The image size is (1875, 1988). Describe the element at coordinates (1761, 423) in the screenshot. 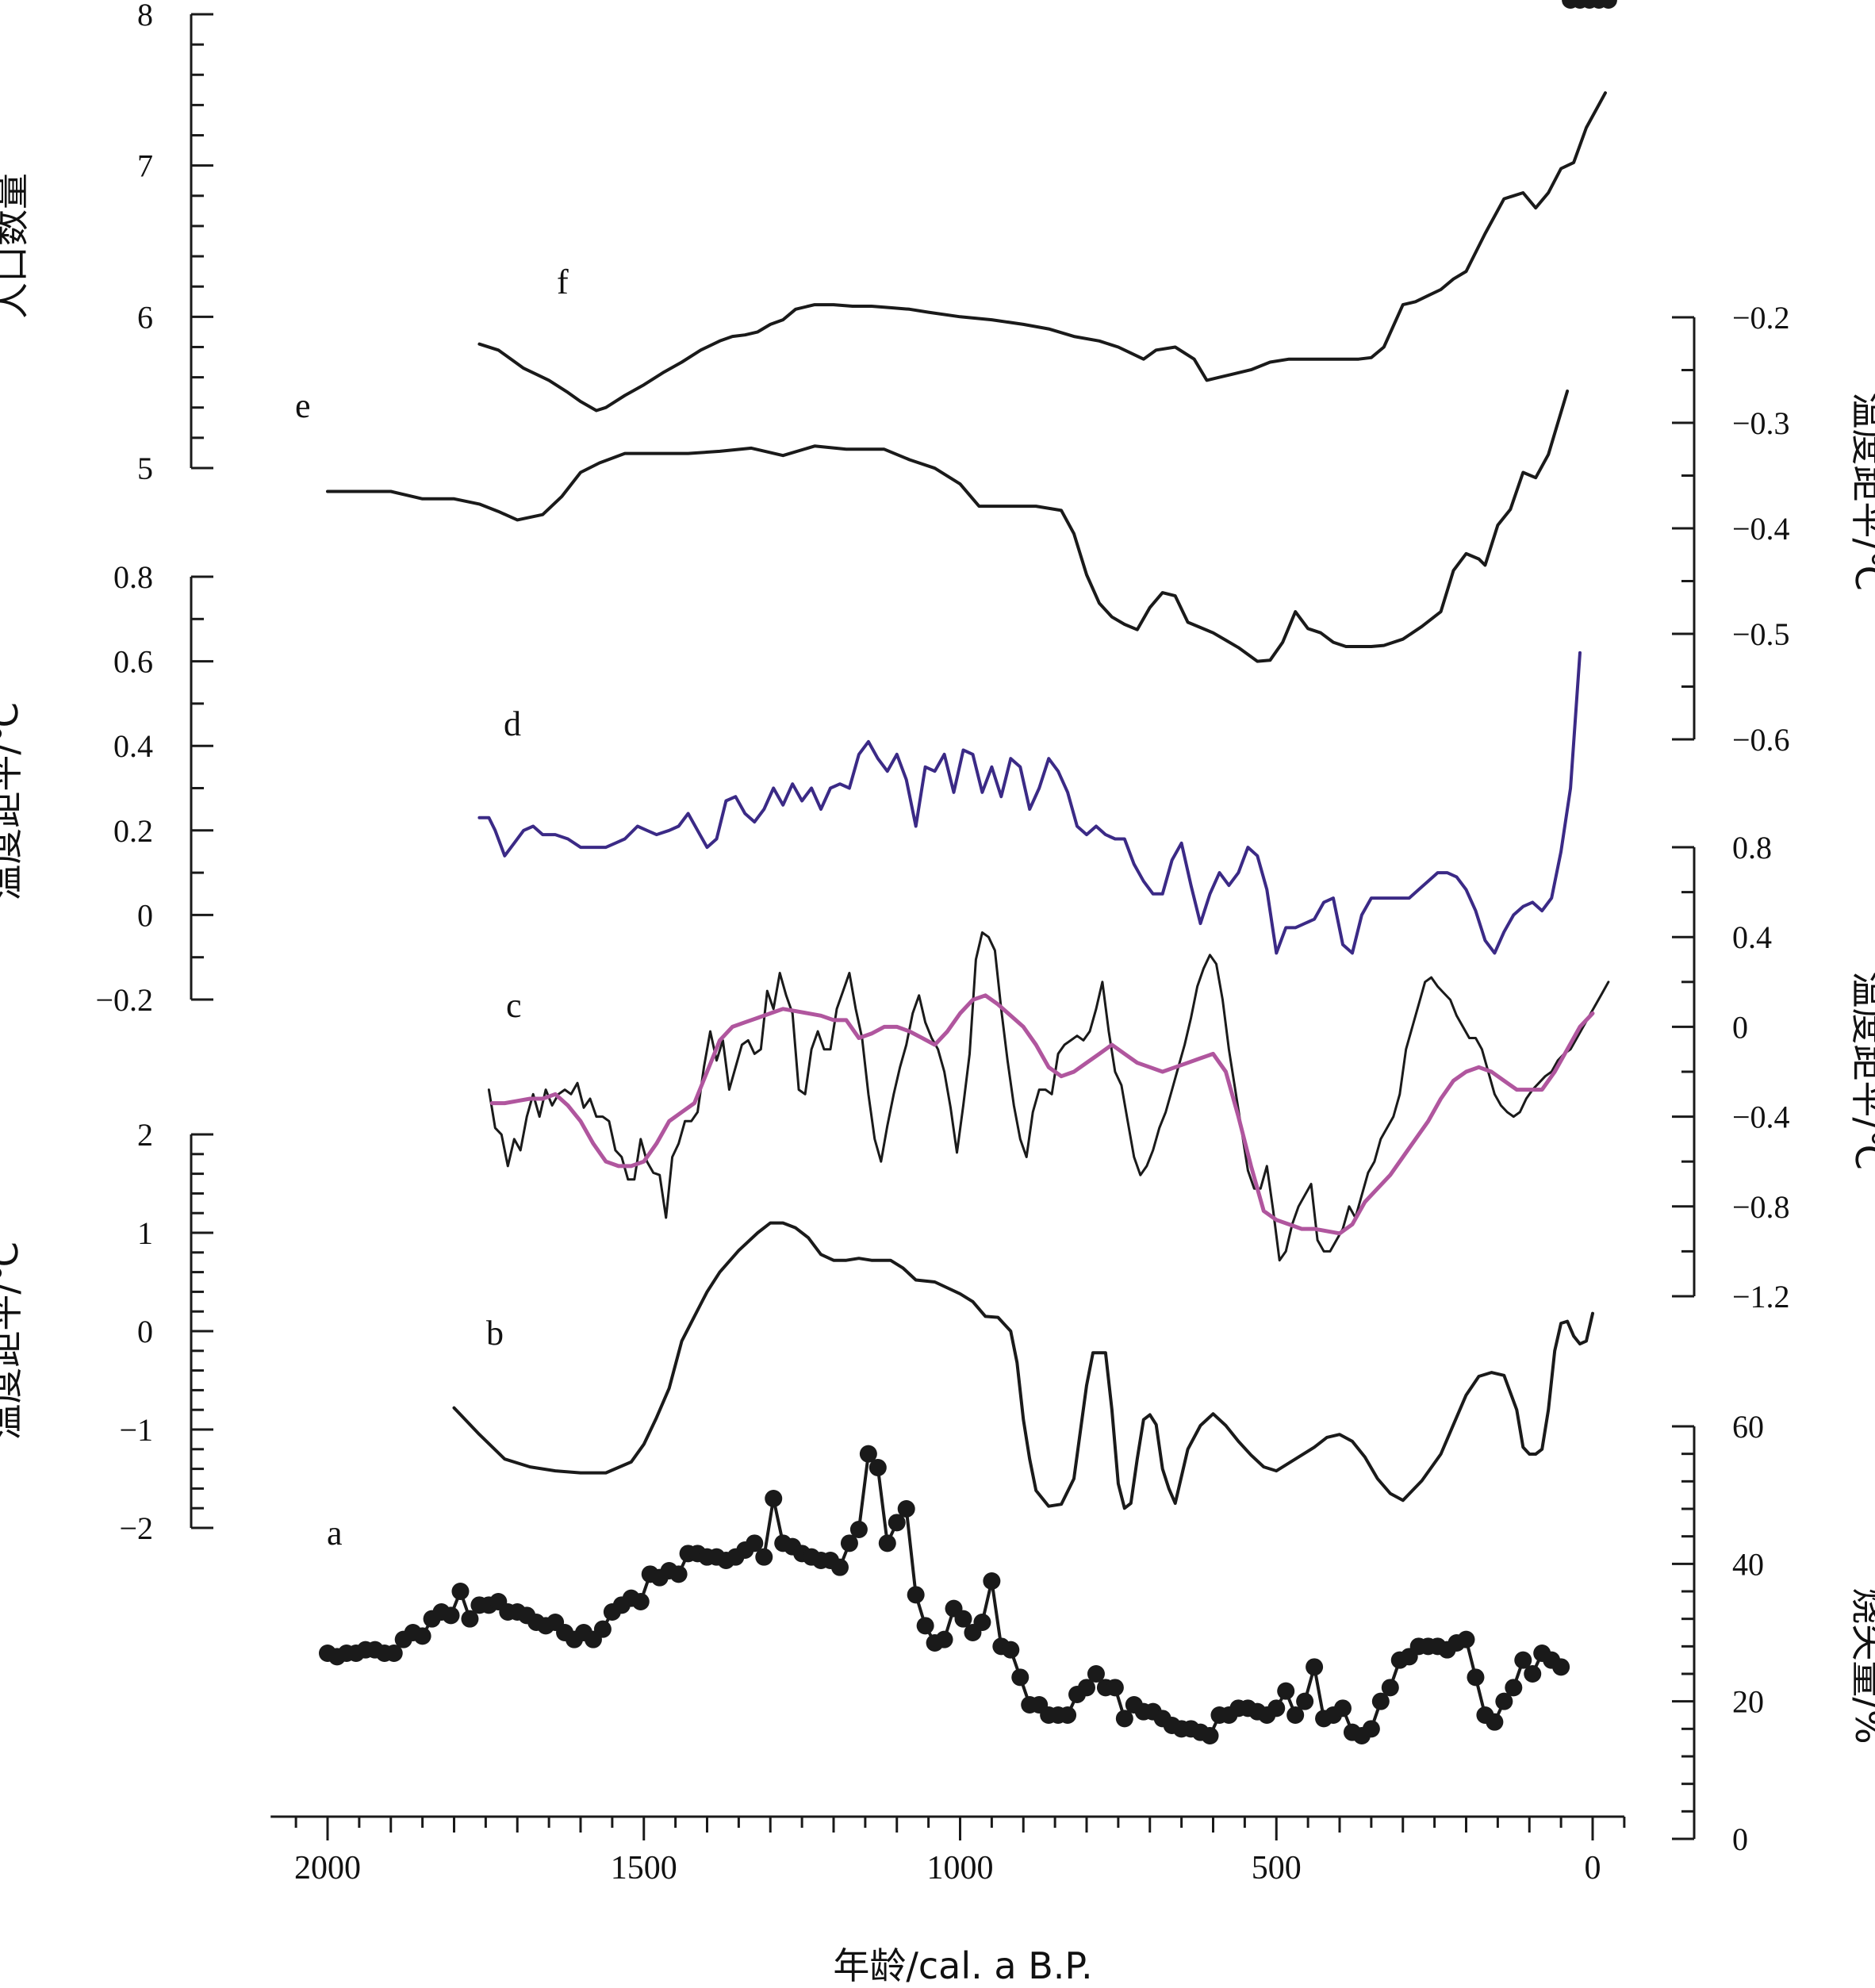

I see `y-tick-label-e: −0.3` at that location.